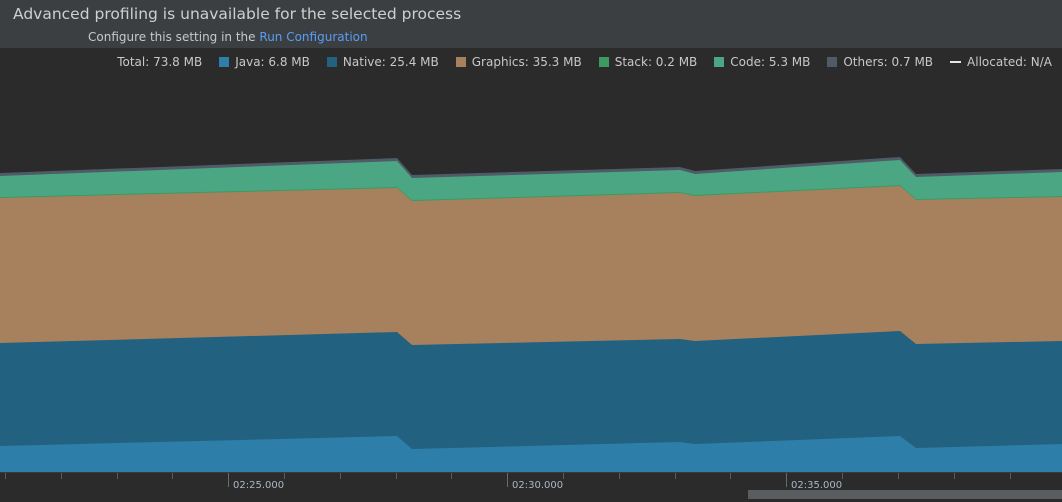 This screenshot has height=502, width=1062. I want to click on legend-code-label: Code: 5.3 MB, so click(770, 62).